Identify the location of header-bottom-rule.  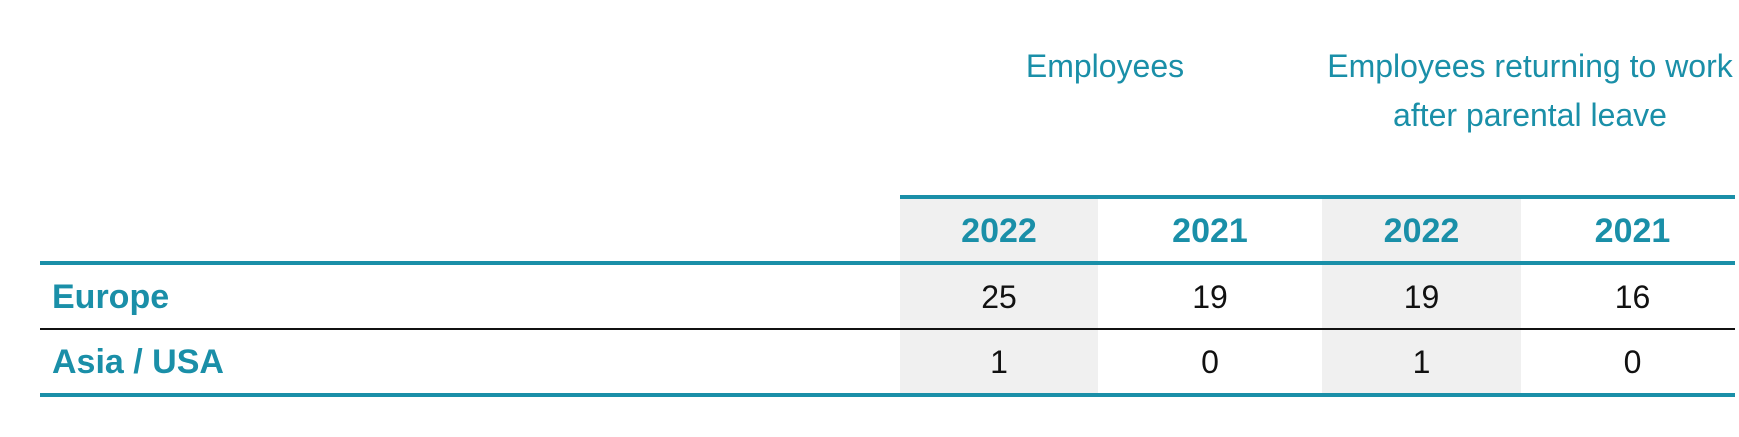
(887, 263).